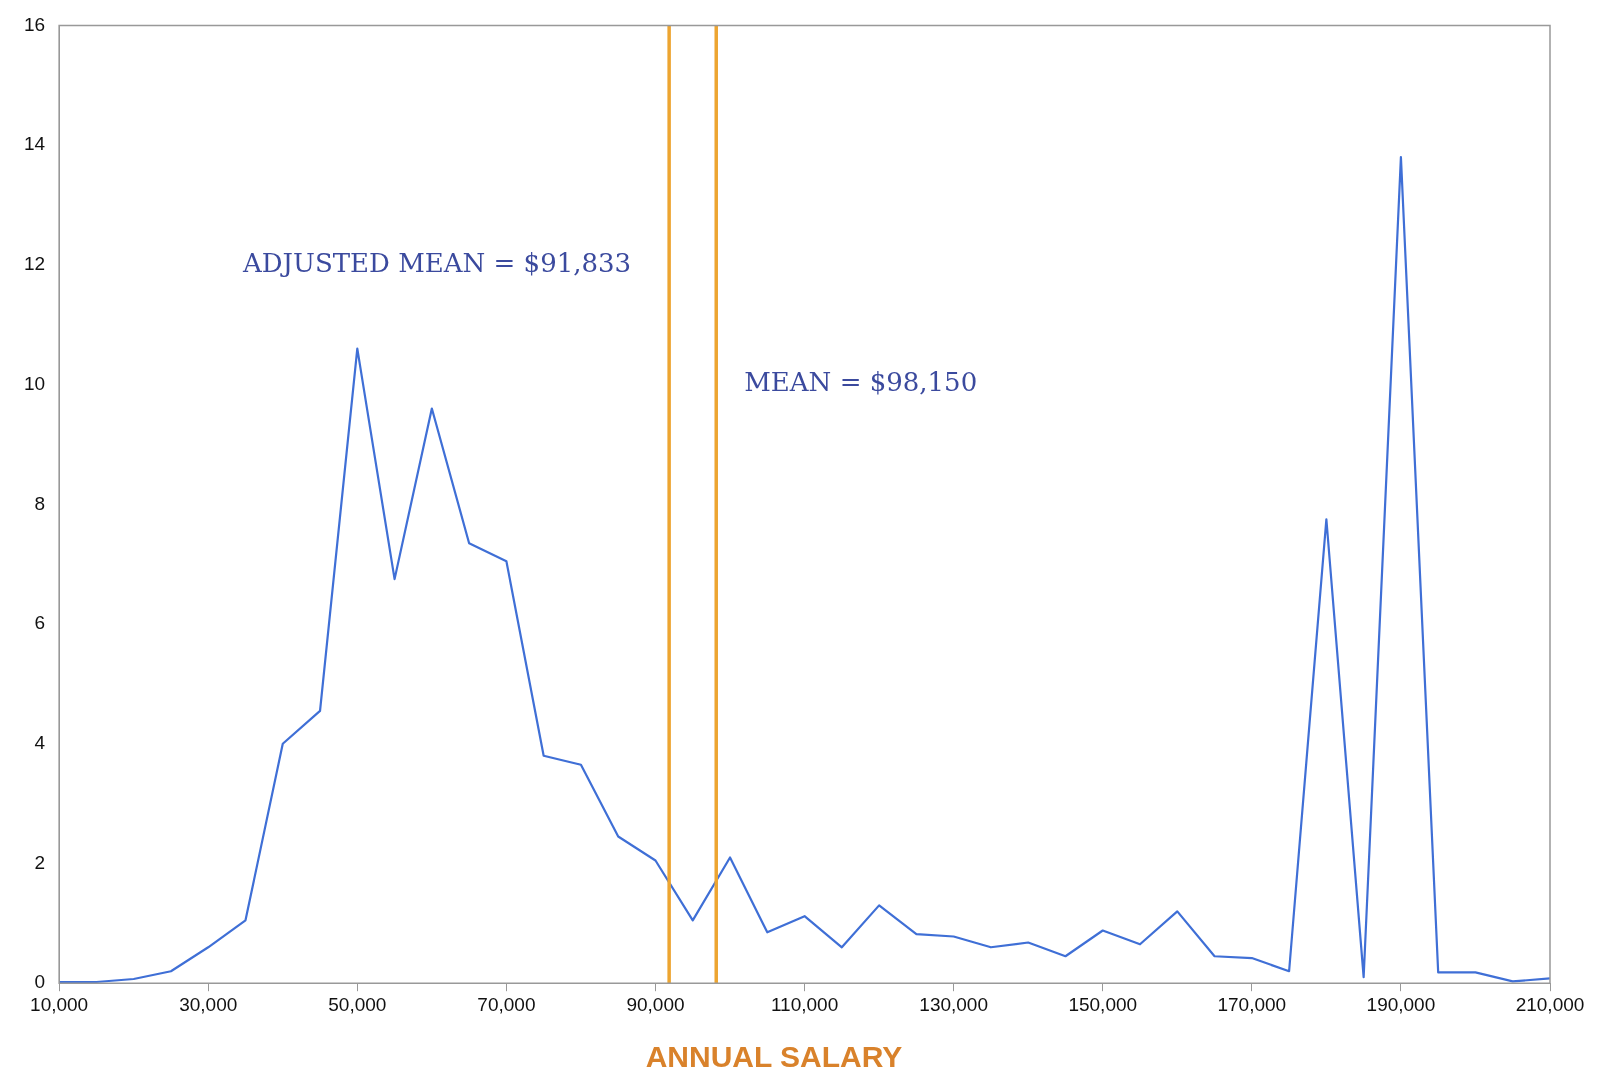 This screenshot has width=1608, height=1085. What do you see at coordinates (34, 24) in the screenshot?
I see `y-tick-label: 16` at bounding box center [34, 24].